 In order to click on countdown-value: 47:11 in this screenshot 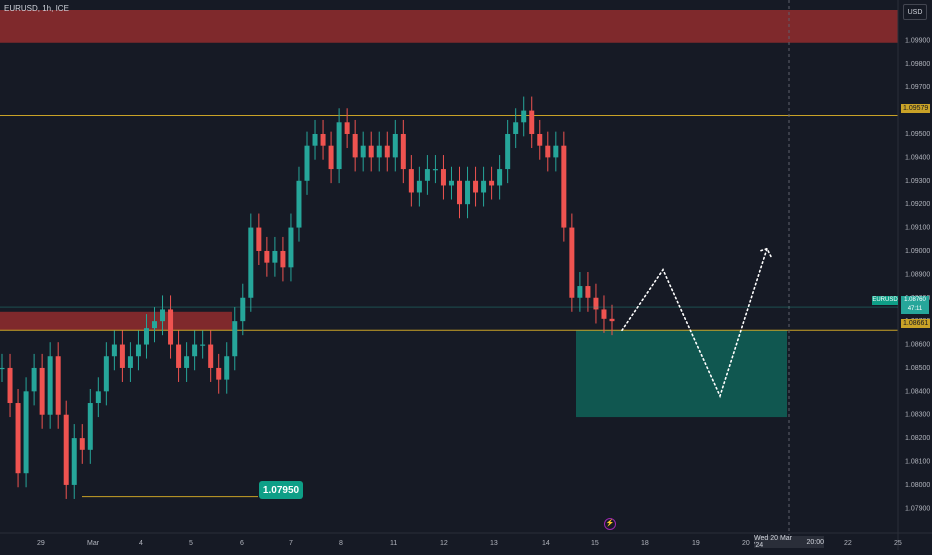, I will do `click(915, 309)`.